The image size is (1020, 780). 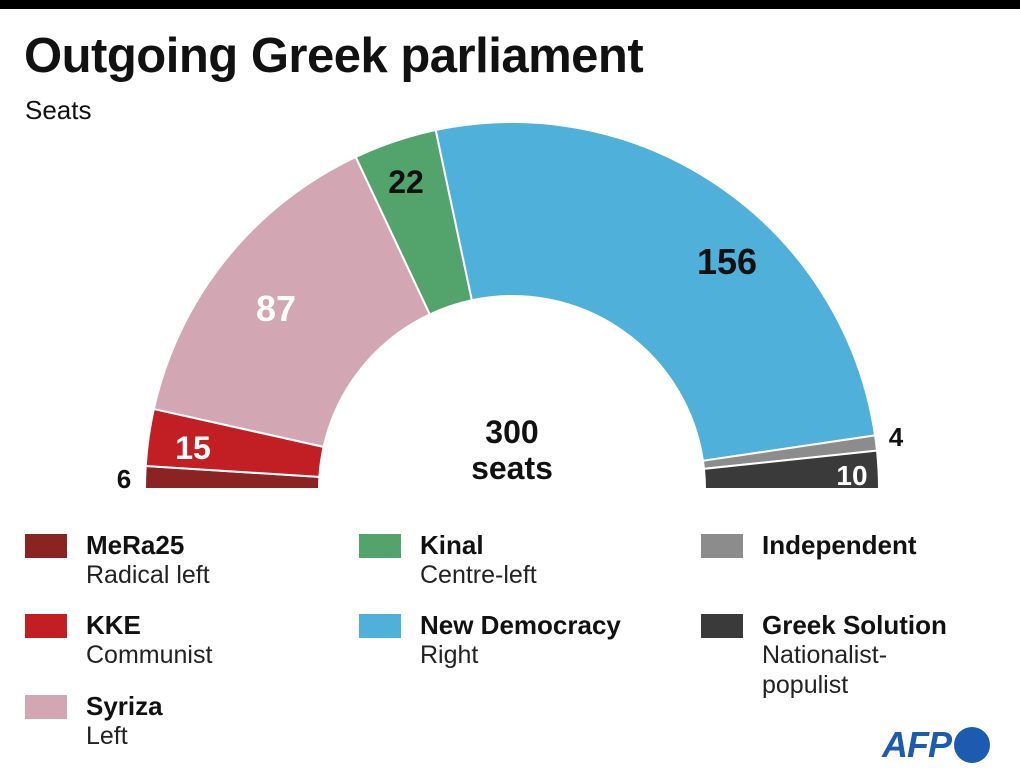 I want to click on slice-greek-solution, so click(x=791, y=469).